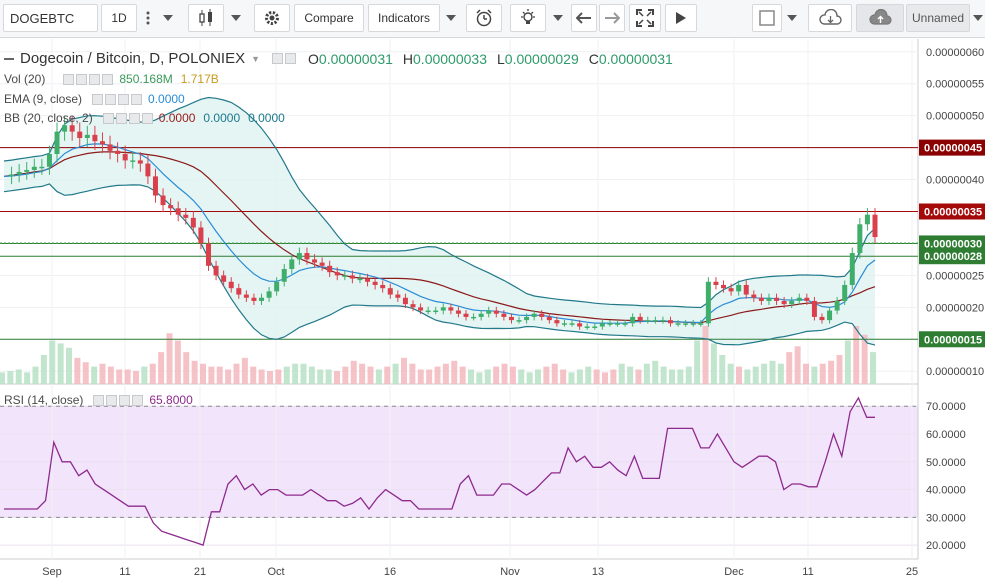 The width and height of the screenshot is (985, 579). What do you see at coordinates (9, 58) in the screenshot?
I see `collapse-minus-icon` at bounding box center [9, 58].